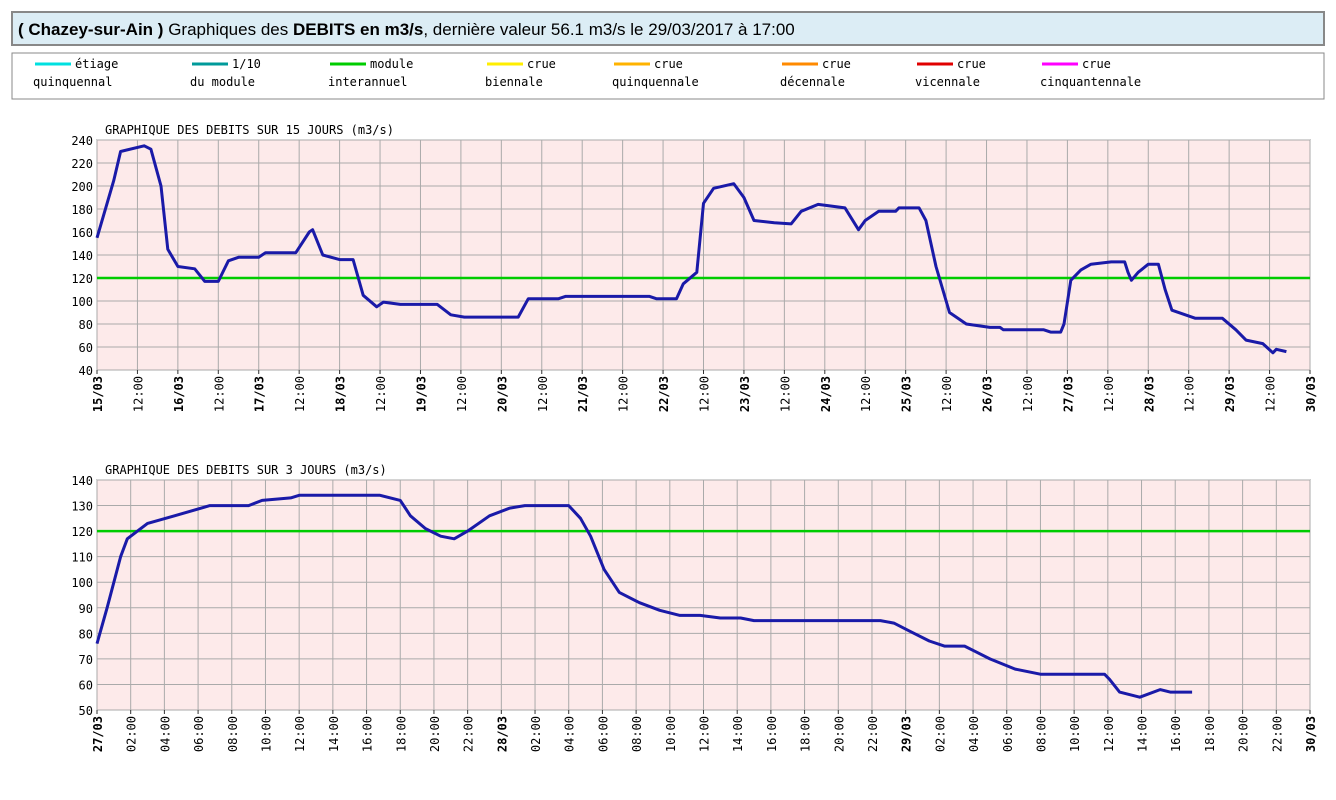 Image resolution: width=1336 pixels, height=800 pixels. I want to click on y-tick-label: 40, so click(86, 371).